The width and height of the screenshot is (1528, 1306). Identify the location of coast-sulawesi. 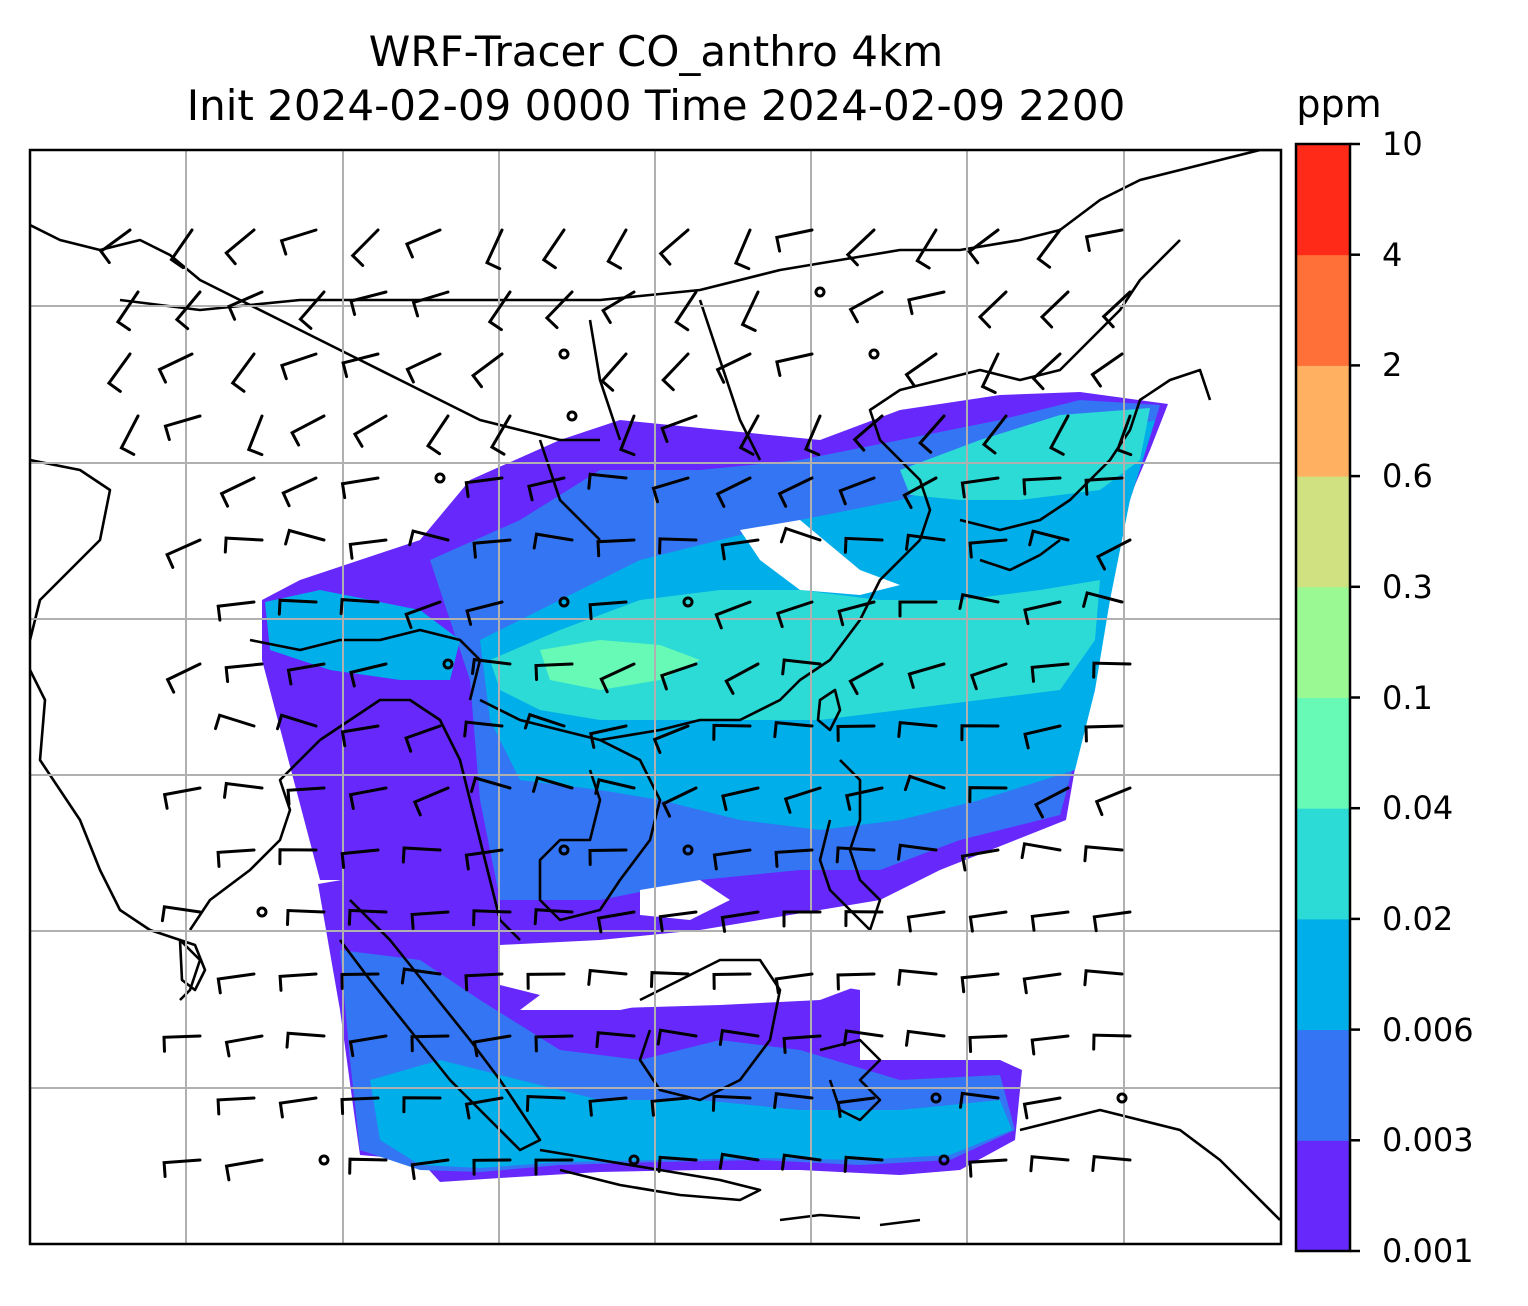
(850, 1080).